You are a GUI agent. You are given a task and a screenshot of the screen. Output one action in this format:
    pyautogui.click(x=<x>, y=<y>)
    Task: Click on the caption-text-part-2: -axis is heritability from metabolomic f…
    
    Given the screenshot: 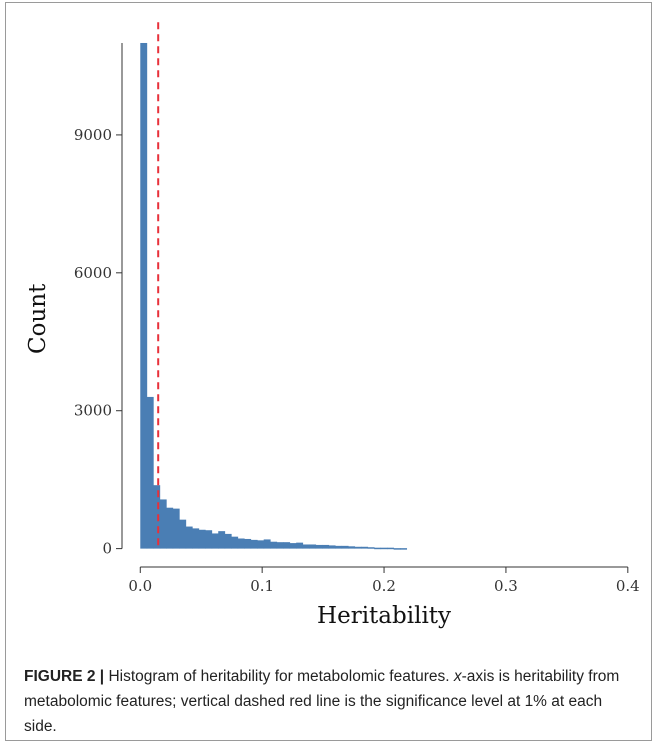 What is the action you would take?
    pyautogui.click(x=322, y=701)
    